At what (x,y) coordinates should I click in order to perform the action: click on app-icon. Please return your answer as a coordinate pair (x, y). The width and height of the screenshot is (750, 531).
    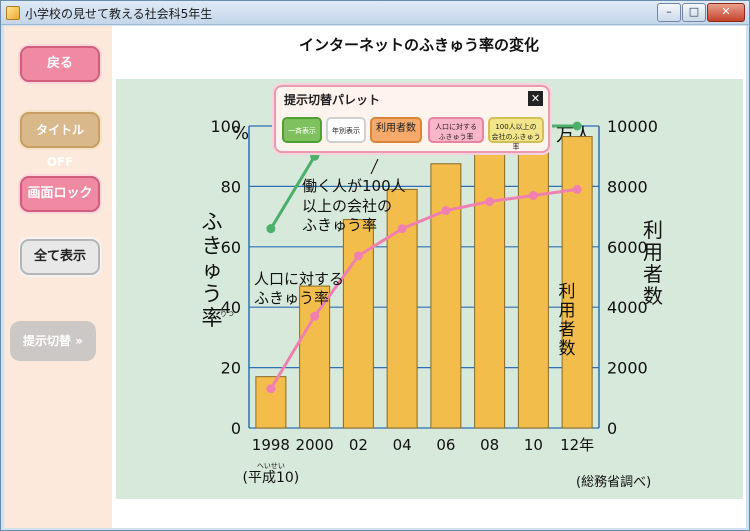
    Looking at the image, I should click on (13, 13).